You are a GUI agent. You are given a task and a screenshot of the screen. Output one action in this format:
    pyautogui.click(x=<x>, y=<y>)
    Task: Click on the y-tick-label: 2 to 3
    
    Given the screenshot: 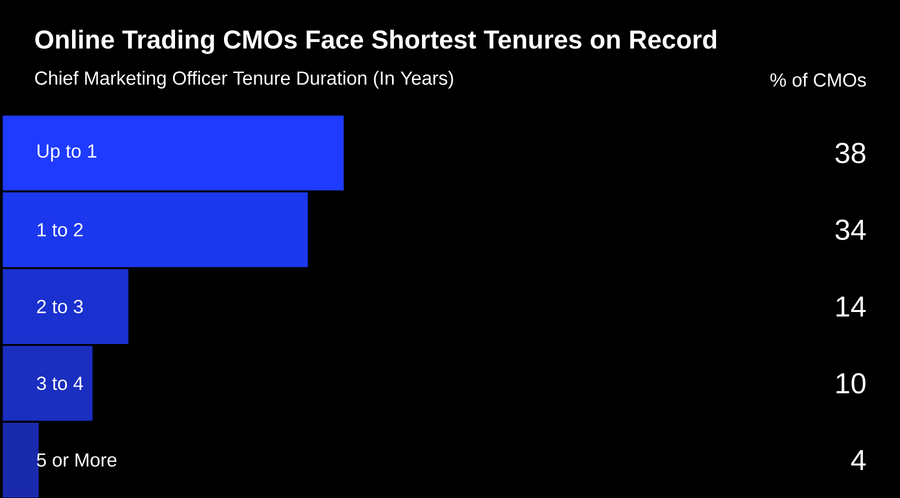 What is the action you would take?
    pyautogui.click(x=60, y=307)
    